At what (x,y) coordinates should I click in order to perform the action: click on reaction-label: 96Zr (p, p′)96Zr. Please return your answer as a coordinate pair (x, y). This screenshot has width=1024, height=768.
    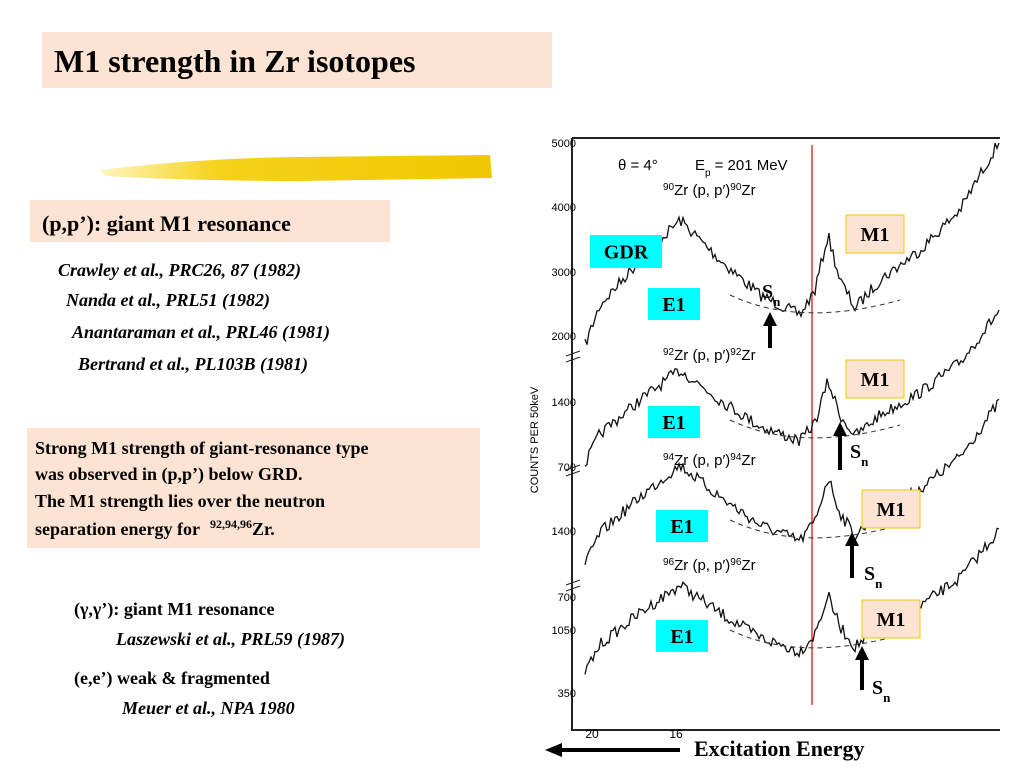
    Looking at the image, I should click on (709, 566).